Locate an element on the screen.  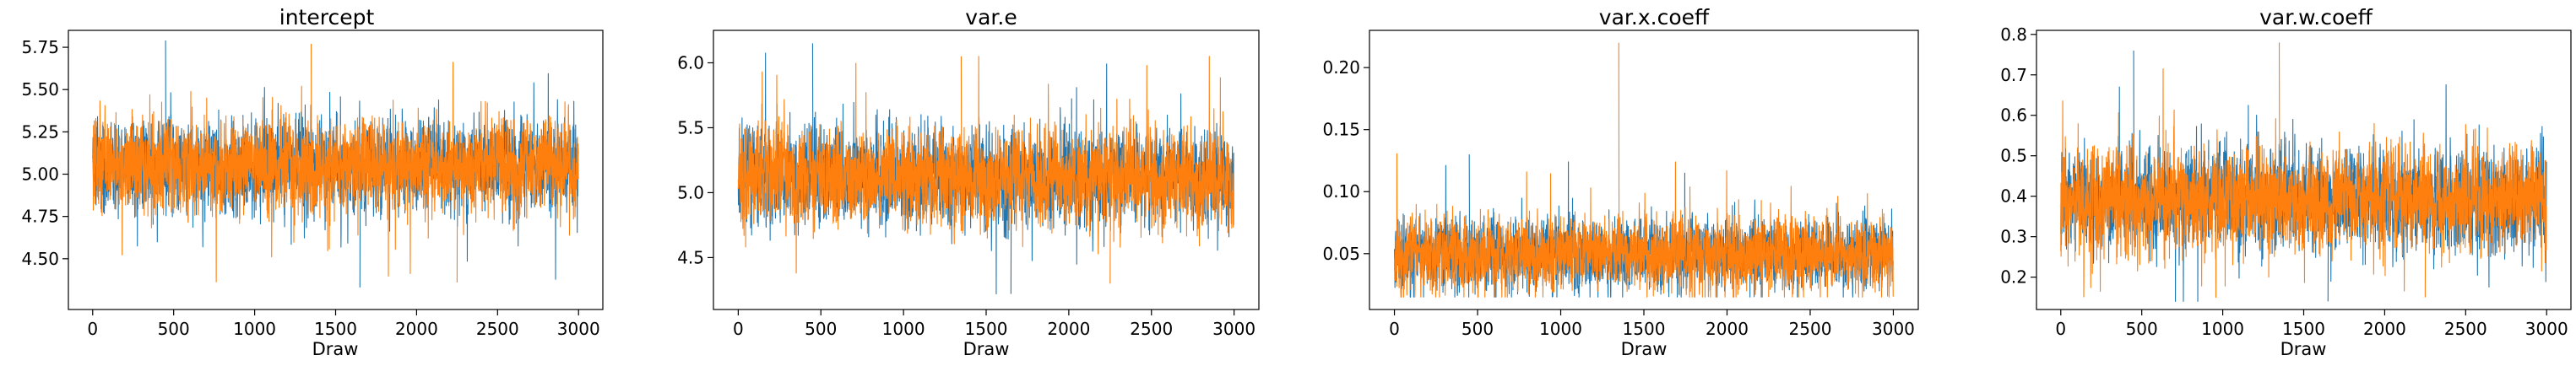
y-tick-label: 0.2 is located at coordinates (2013, 277).